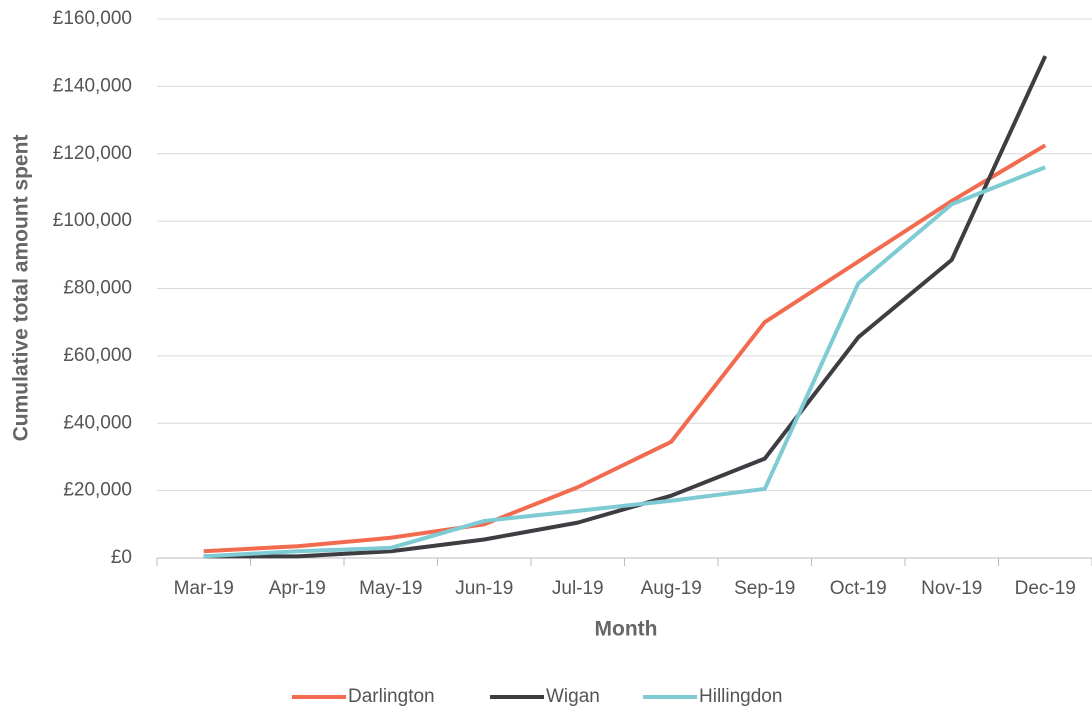 Image resolution: width=1092 pixels, height=713 pixels. What do you see at coordinates (578, 588) in the screenshot?
I see `x-tick-label: Jul-19` at bounding box center [578, 588].